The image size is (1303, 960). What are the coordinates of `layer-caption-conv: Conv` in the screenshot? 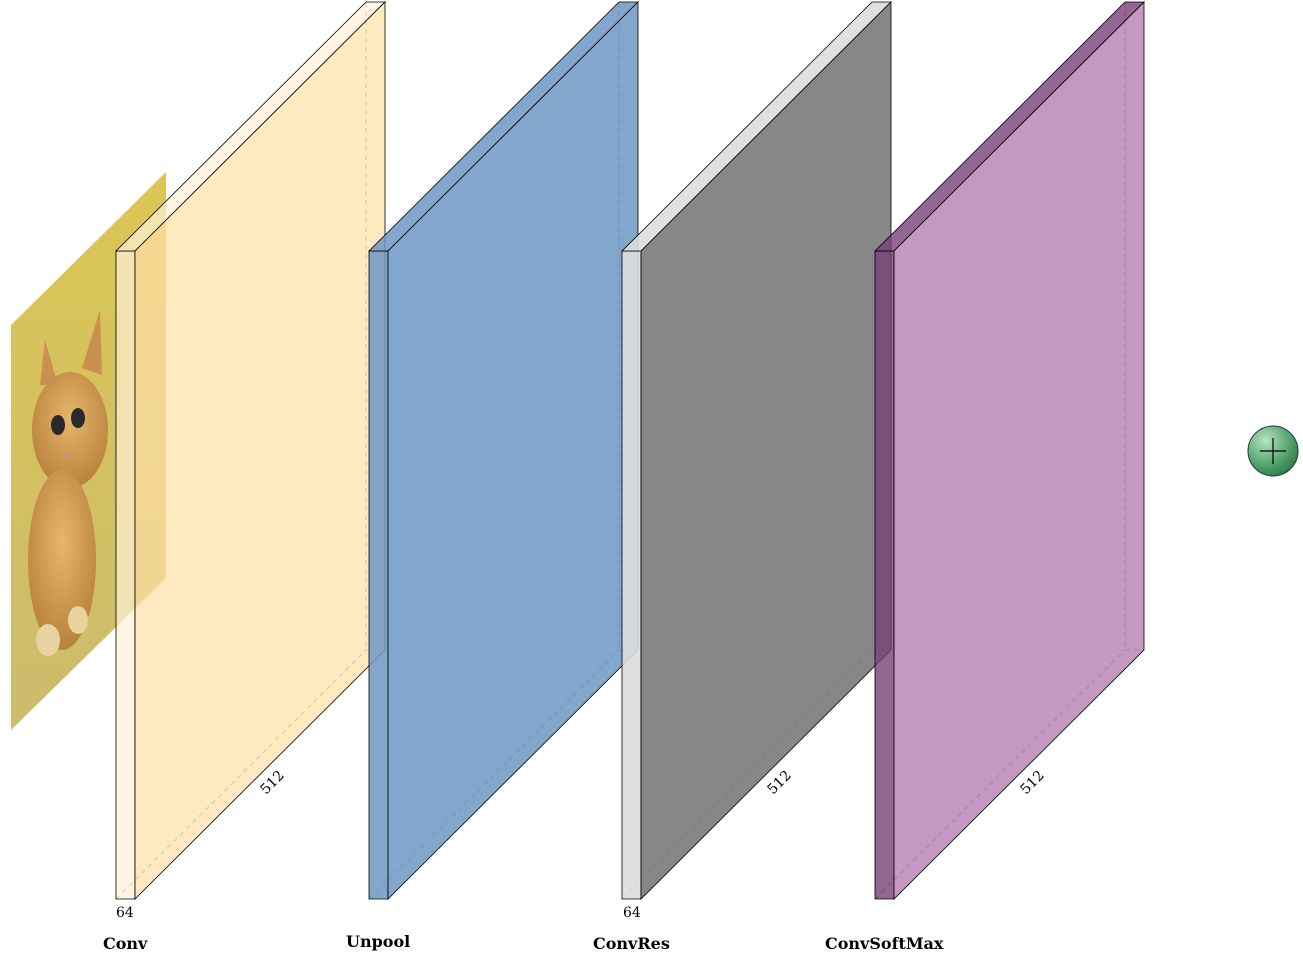 It's located at (125, 943).